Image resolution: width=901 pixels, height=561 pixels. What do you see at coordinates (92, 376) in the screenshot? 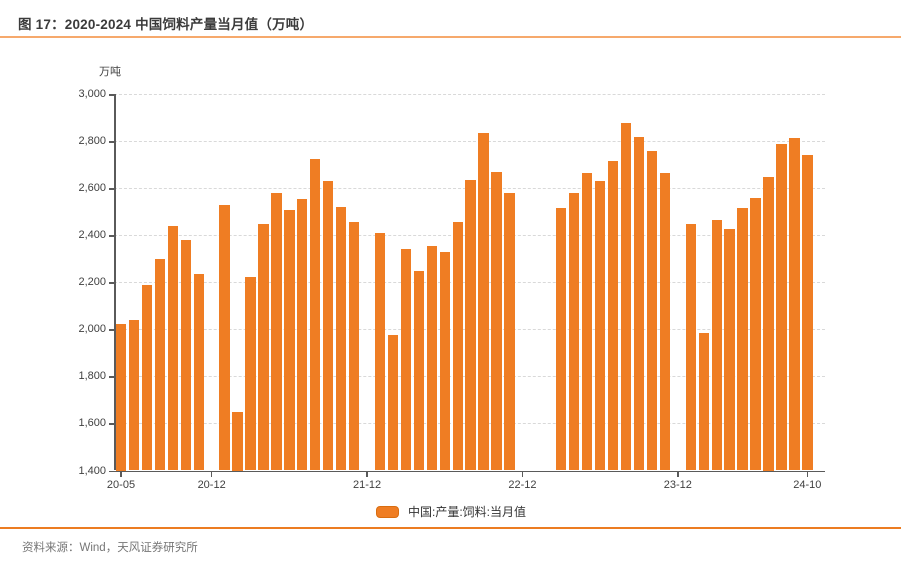
I see `y-axis-label: 1,800` at bounding box center [92, 376].